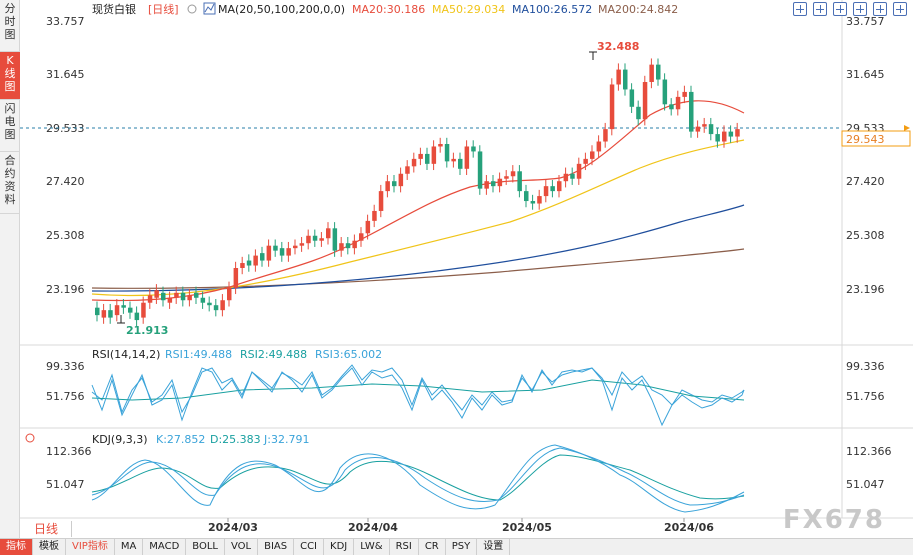 Image resolution: width=913 pixels, height=555 pixels. I want to click on tab-kline: K 线 图, so click(10, 76).